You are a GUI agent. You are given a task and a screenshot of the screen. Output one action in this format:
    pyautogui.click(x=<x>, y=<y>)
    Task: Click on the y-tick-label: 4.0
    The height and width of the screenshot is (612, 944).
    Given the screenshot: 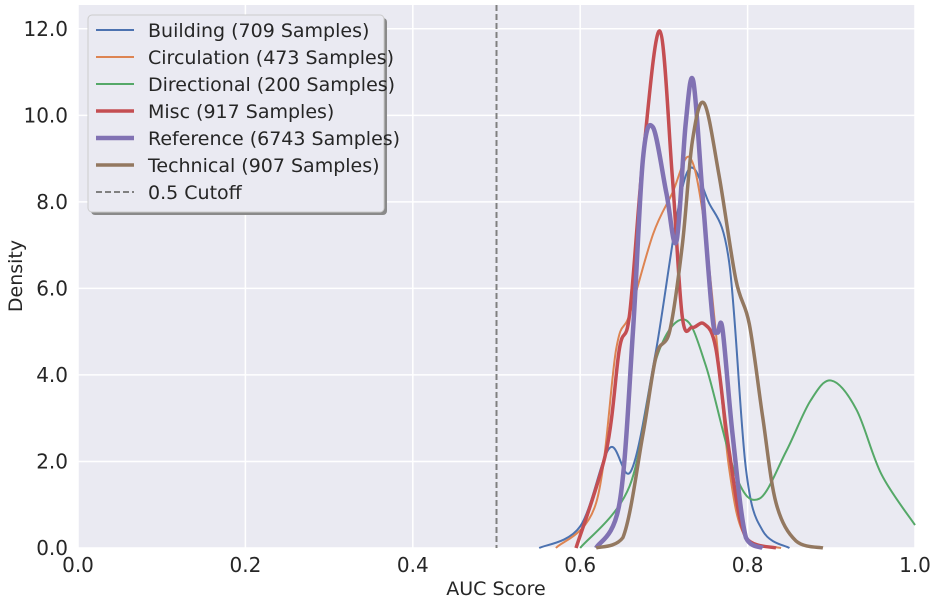 What is the action you would take?
    pyautogui.click(x=52, y=375)
    